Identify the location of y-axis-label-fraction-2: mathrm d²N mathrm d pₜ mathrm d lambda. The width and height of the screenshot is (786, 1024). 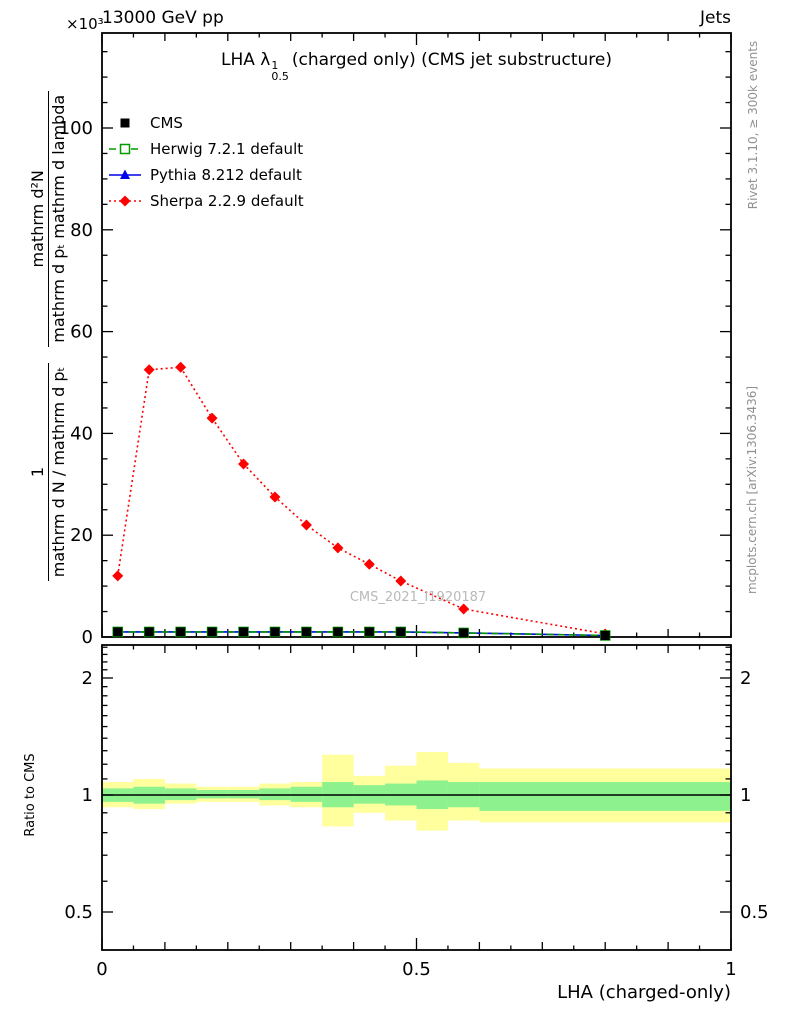
(48, 218).